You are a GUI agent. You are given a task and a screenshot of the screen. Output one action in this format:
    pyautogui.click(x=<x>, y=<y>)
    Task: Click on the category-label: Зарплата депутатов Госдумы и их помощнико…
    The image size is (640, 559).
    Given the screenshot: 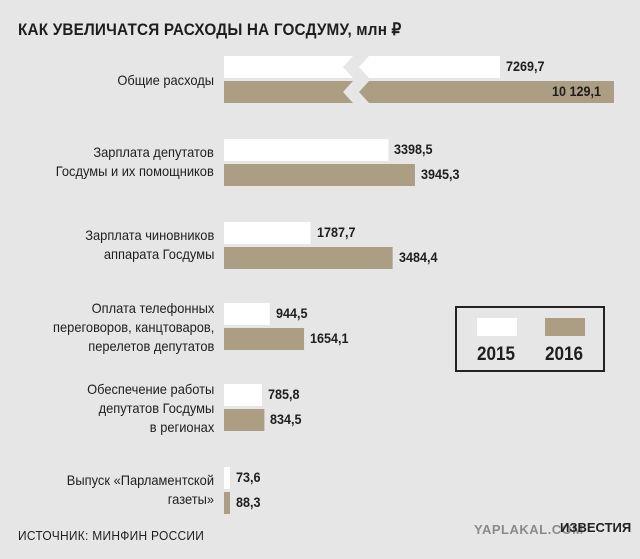 What is the action you would take?
    pyautogui.click(x=135, y=162)
    